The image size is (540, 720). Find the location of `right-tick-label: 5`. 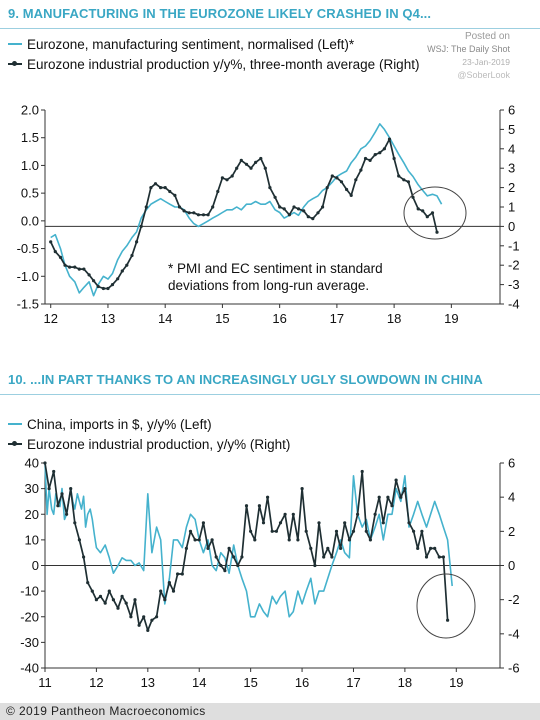

right-tick-label: 5 is located at coordinates (511, 129).